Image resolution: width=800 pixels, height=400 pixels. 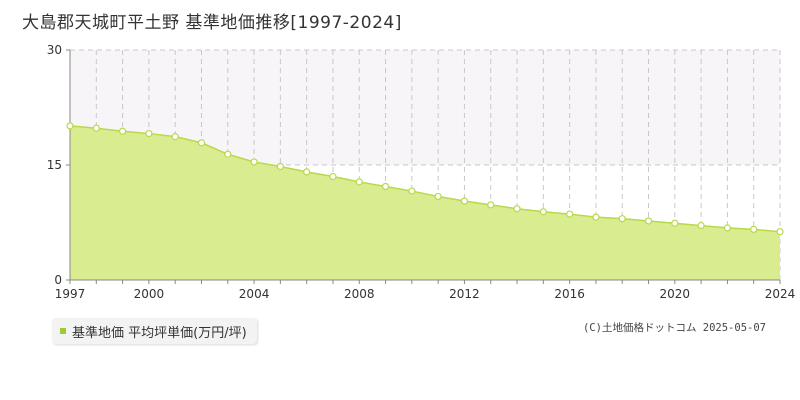 I want to click on legend-label: 基準地価 平均坪単価(万円/坪), so click(x=159, y=333).